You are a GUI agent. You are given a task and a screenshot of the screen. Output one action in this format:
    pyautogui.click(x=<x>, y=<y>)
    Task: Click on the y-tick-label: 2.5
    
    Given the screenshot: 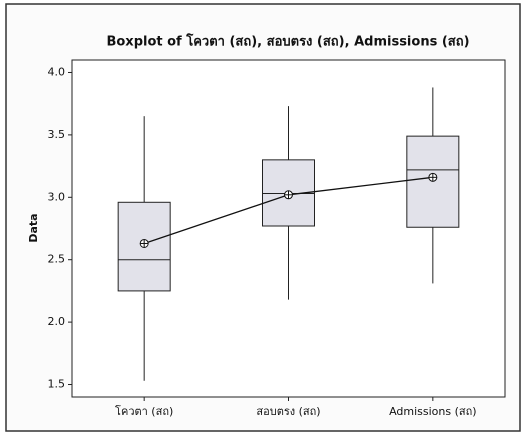 What is the action you would take?
    pyautogui.click(x=57, y=259)
    